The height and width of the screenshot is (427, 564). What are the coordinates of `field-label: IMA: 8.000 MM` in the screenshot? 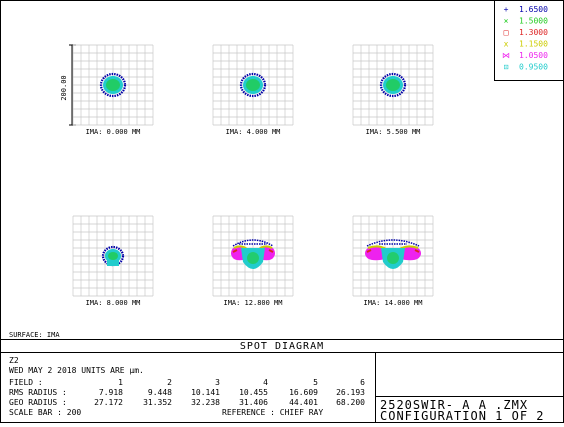 It's located at (113, 303).